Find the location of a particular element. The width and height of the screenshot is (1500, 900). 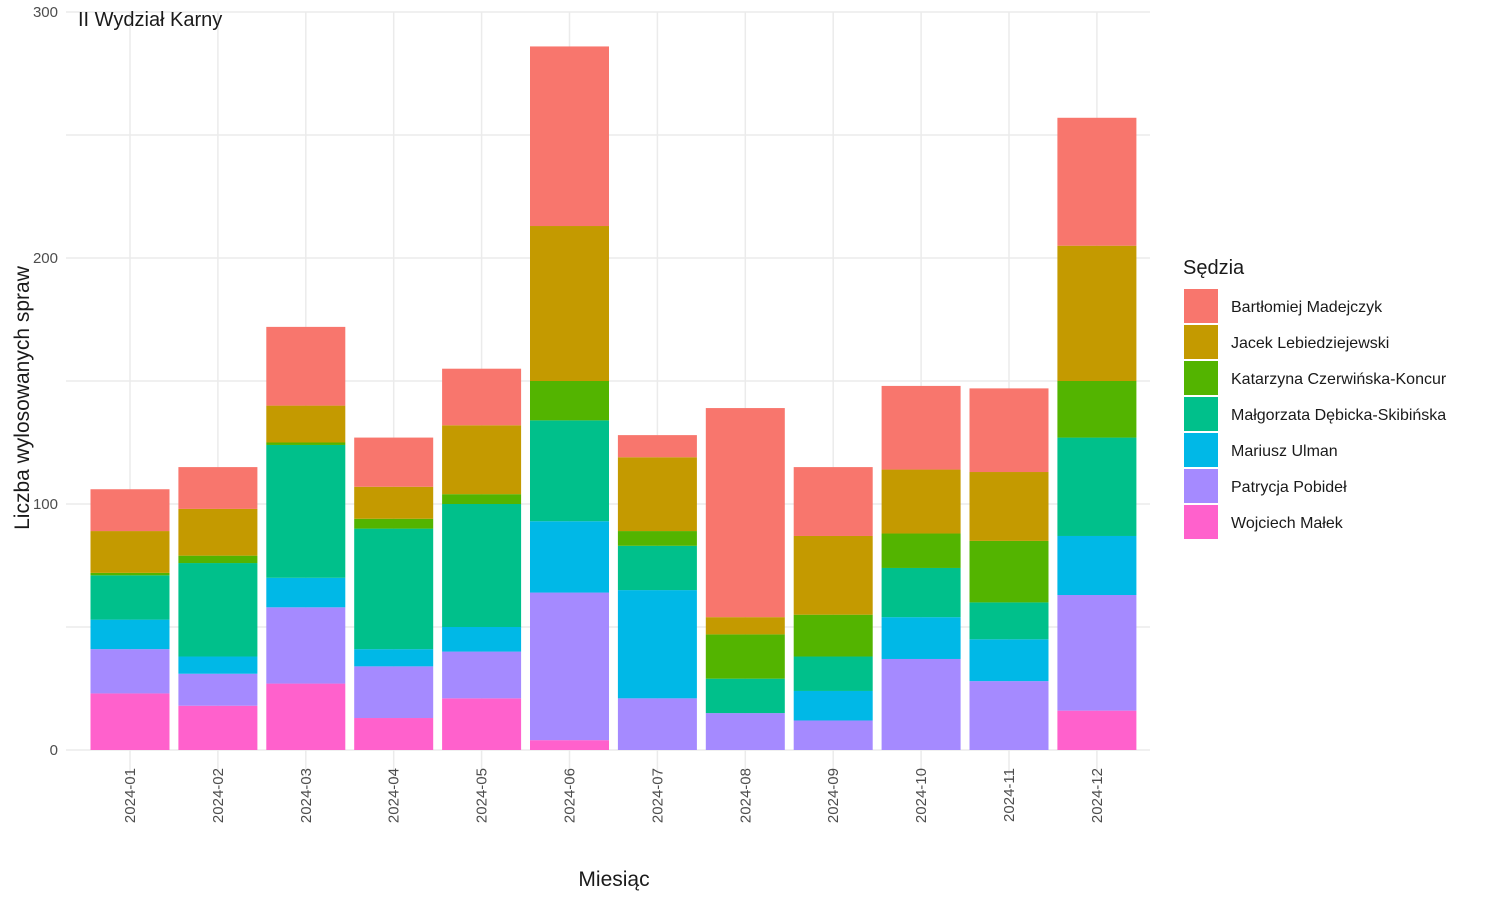

legend-item: Katarzyna Czerwińska-Koncur is located at coordinates (1315, 378).